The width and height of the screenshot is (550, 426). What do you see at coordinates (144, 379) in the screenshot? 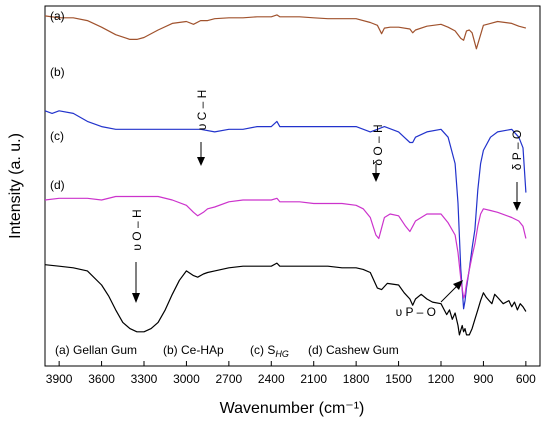
I see `x-tick-label: 3300` at bounding box center [144, 379].